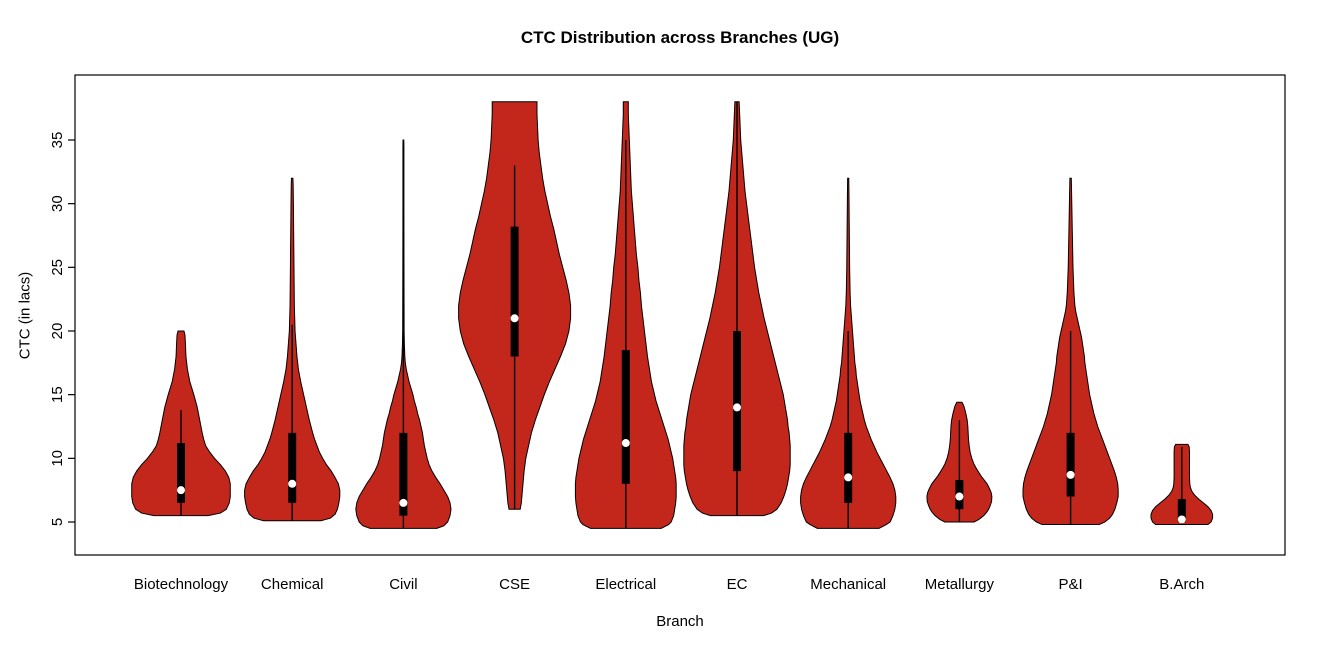  I want to click on median-dot-Biotechnology, so click(181, 490).